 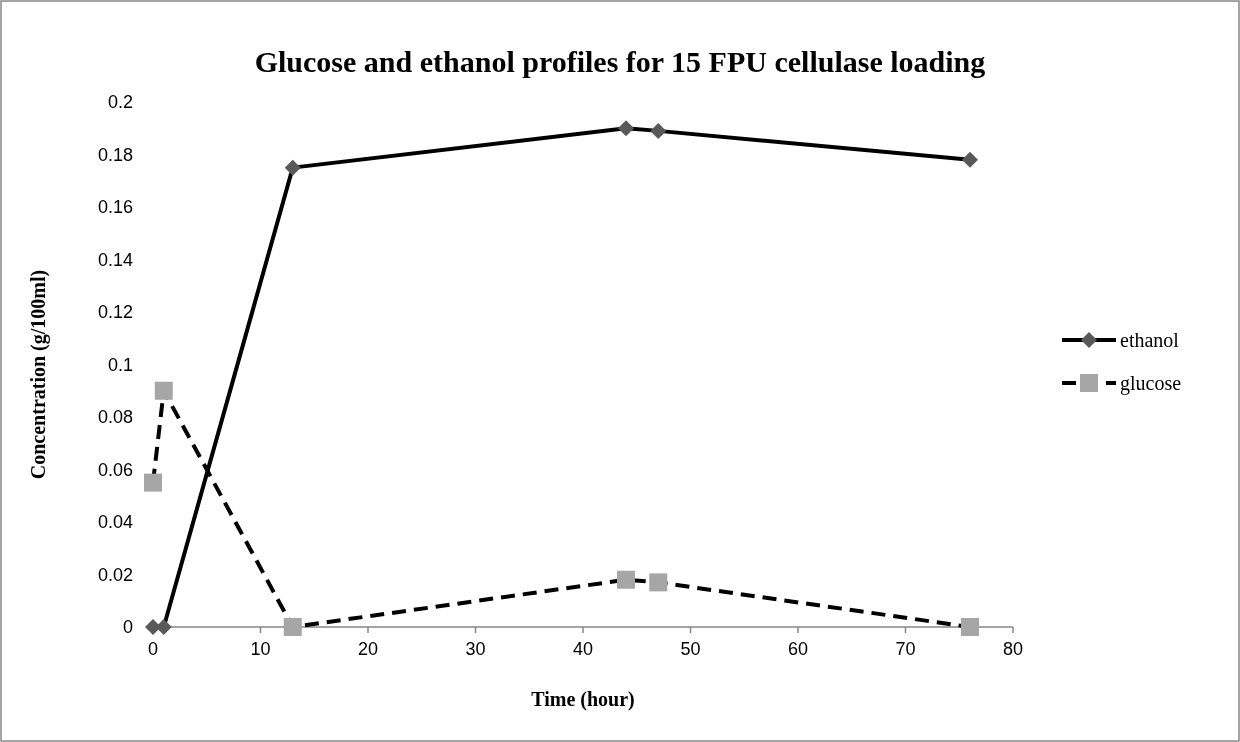 I want to click on y-tick-label: 0.14, so click(x=115, y=259).